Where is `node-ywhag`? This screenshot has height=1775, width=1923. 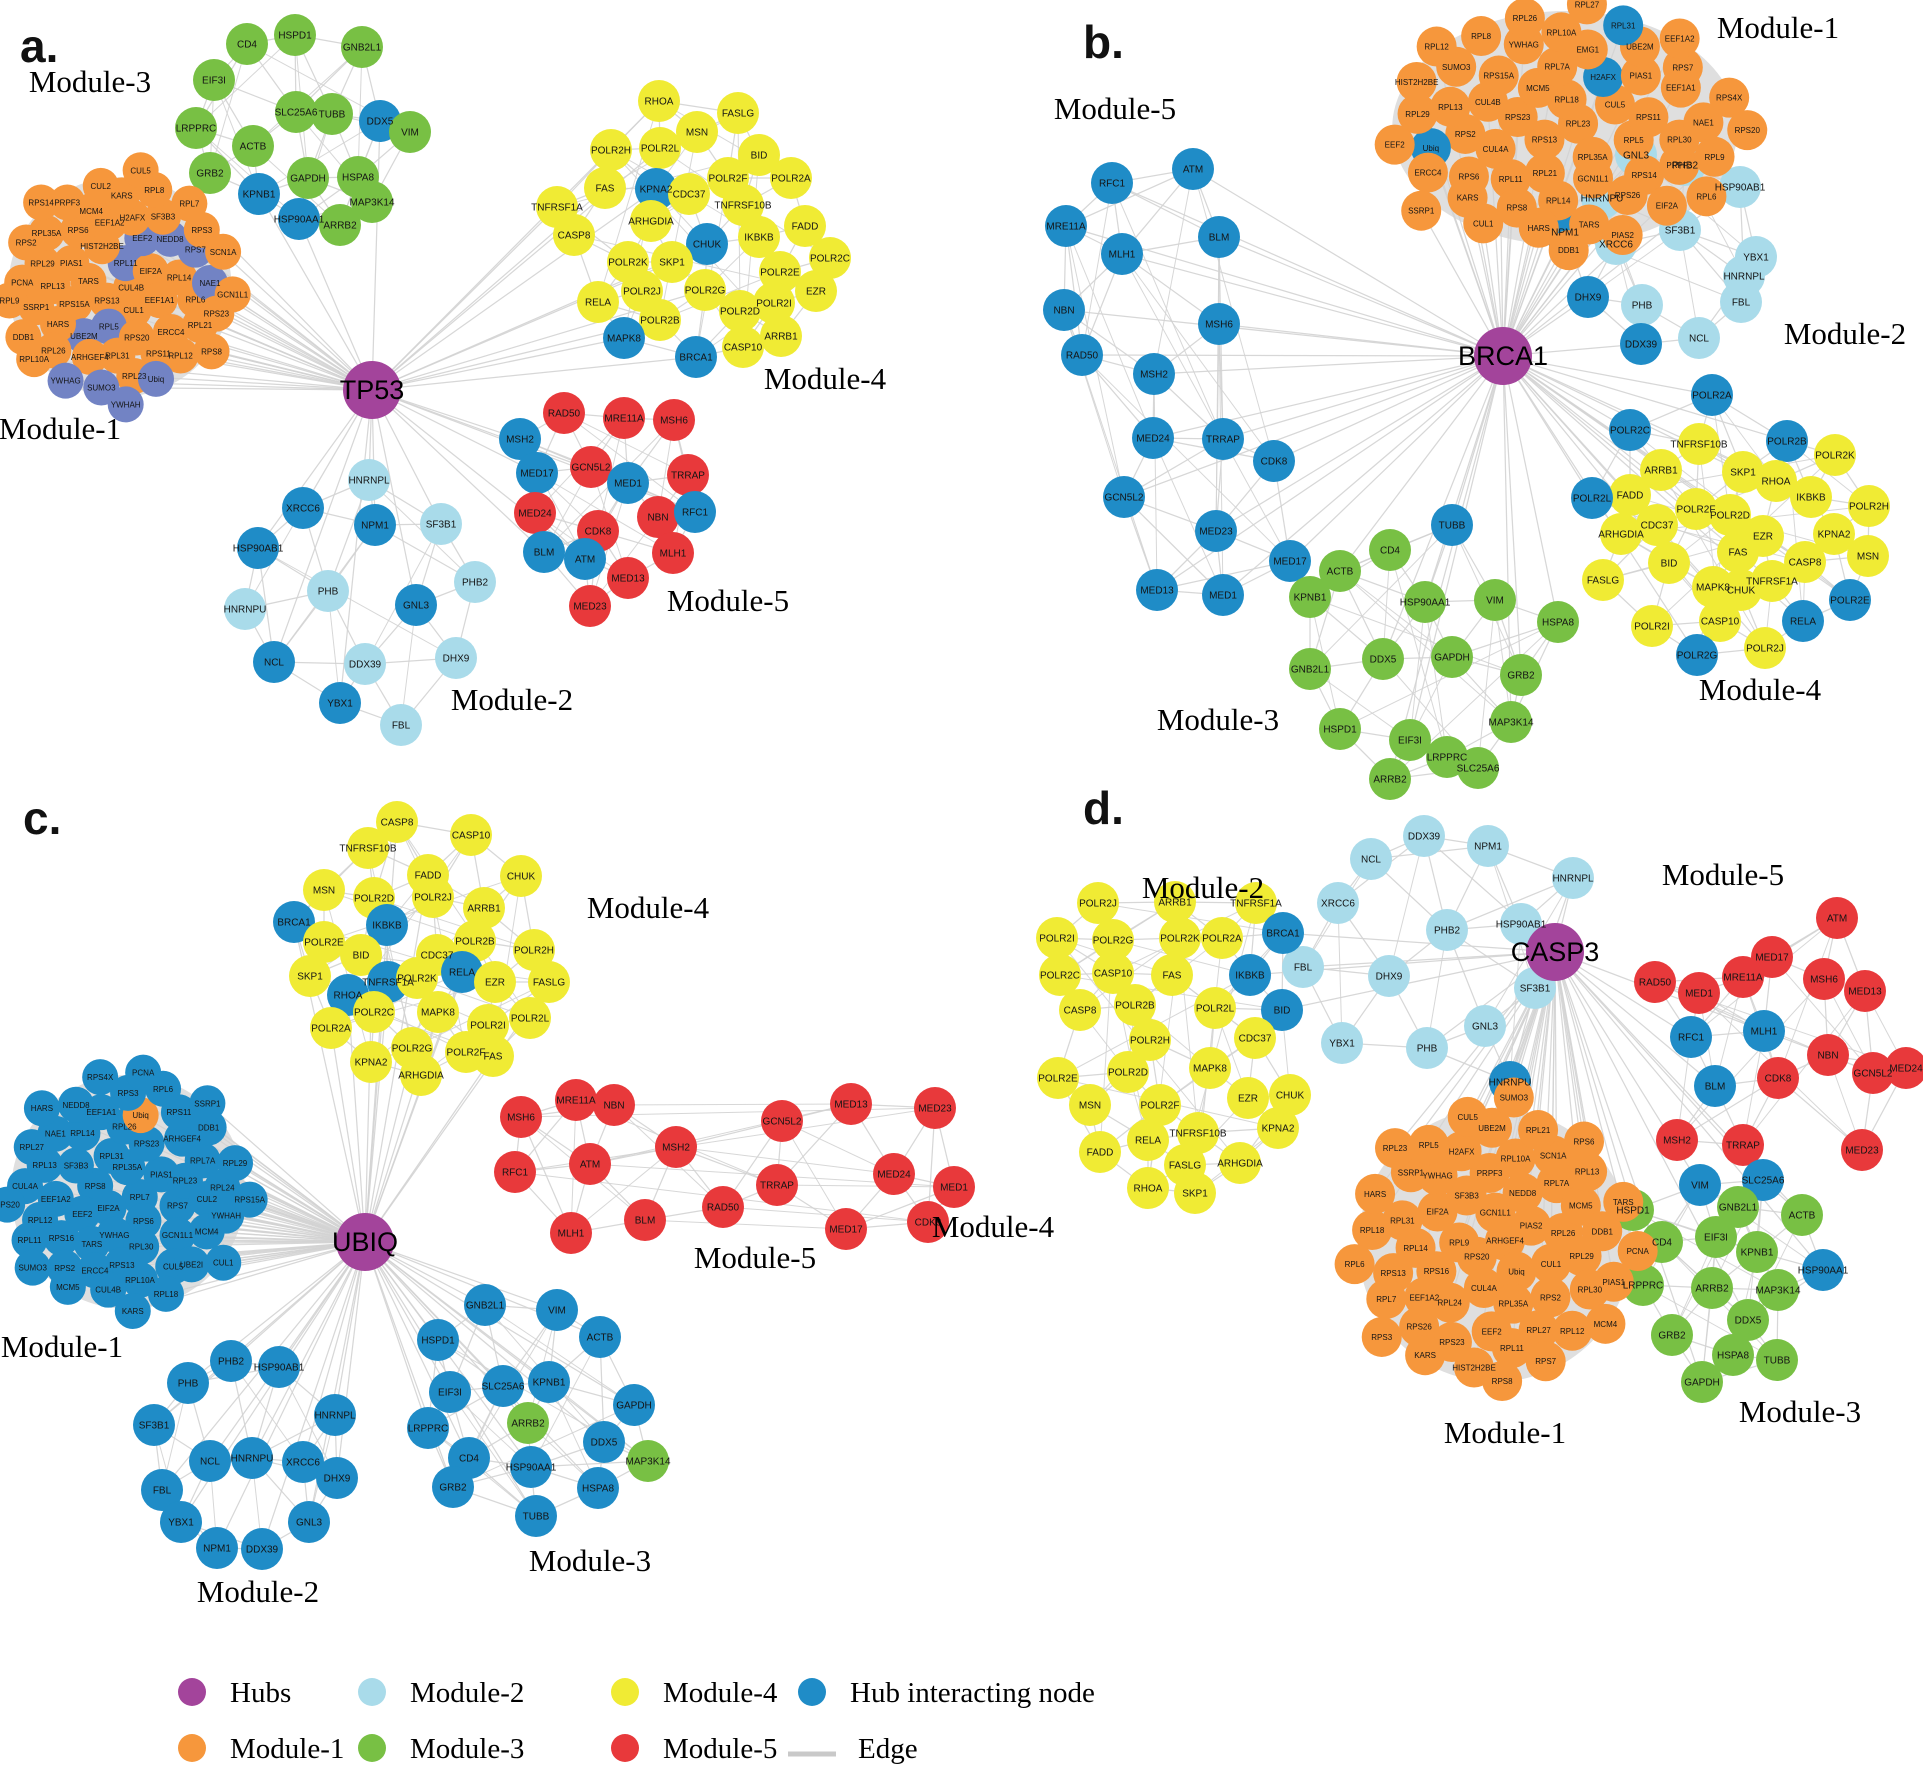 node-ywhag is located at coordinates (65, 380).